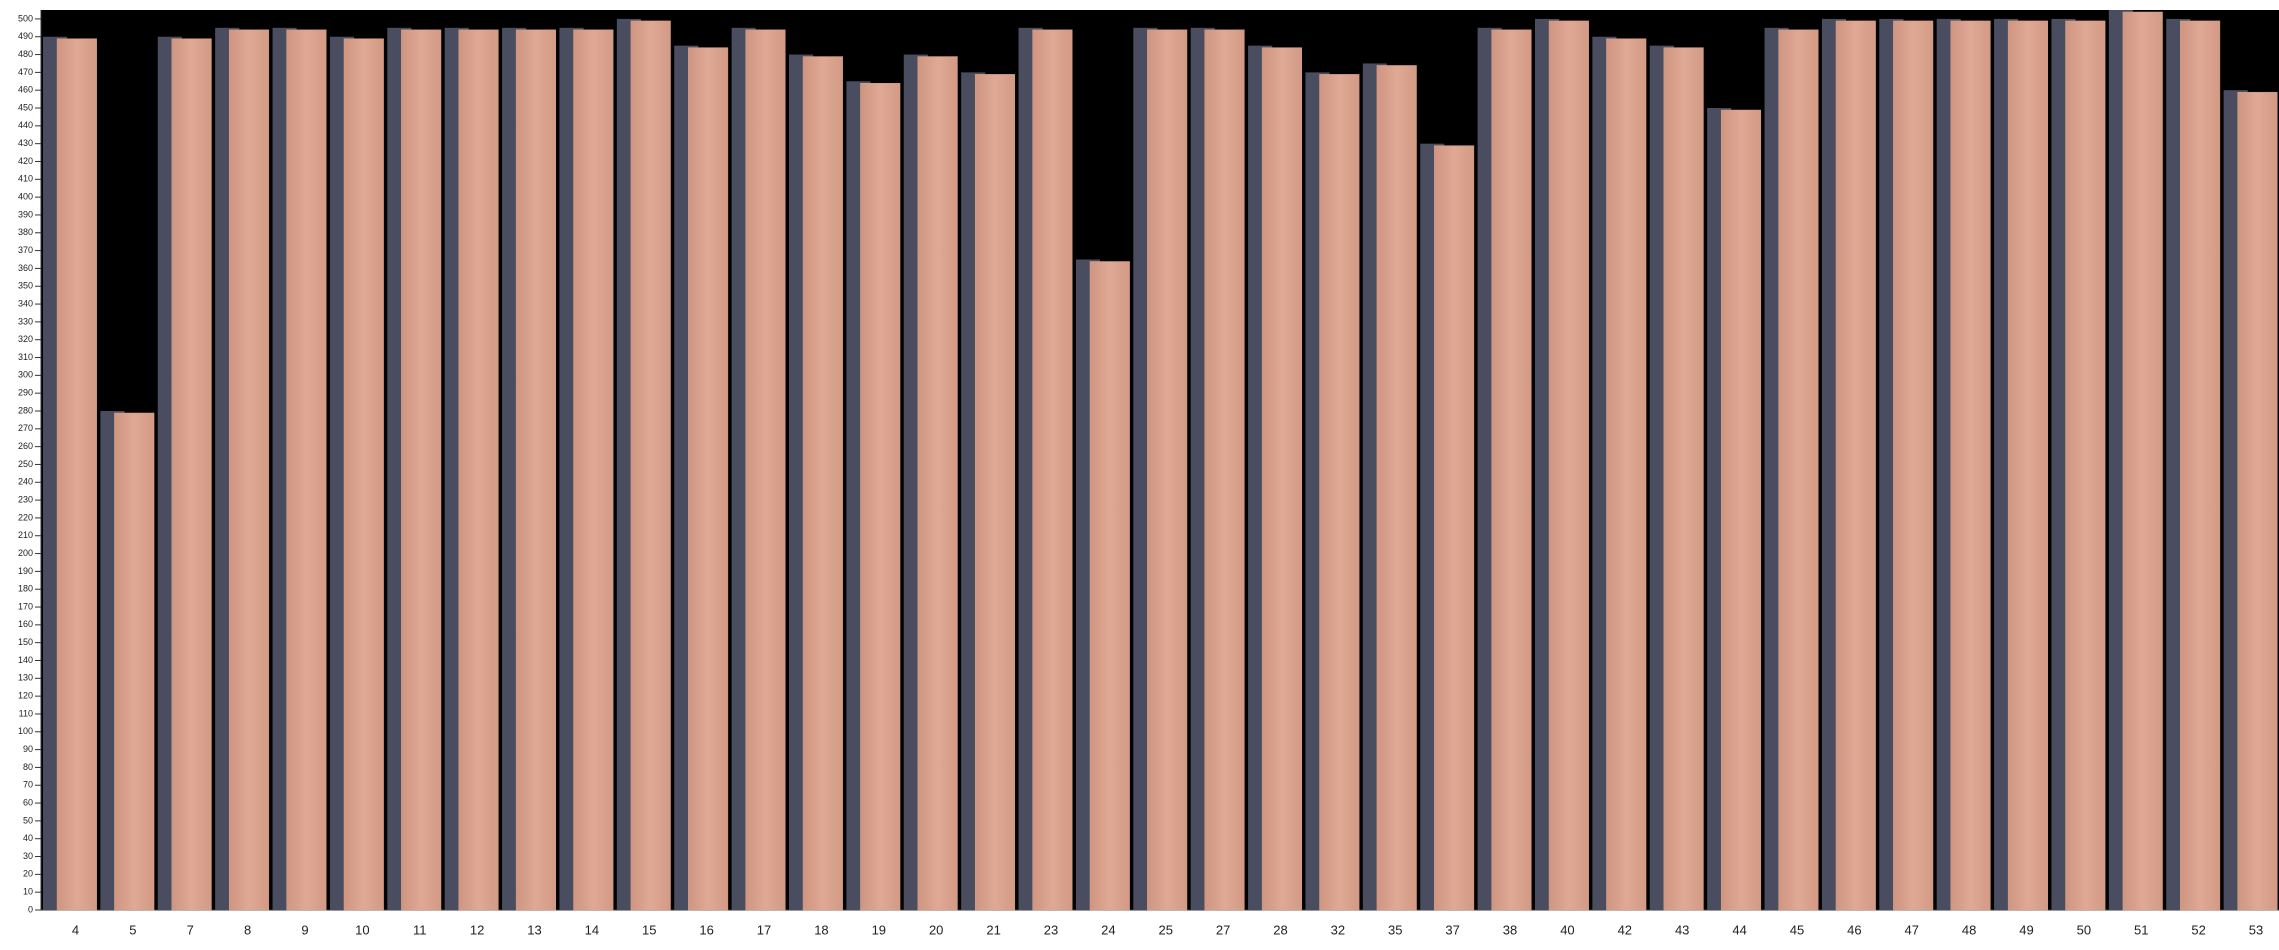  I want to click on x-tick-label: 44, so click(1739, 929).